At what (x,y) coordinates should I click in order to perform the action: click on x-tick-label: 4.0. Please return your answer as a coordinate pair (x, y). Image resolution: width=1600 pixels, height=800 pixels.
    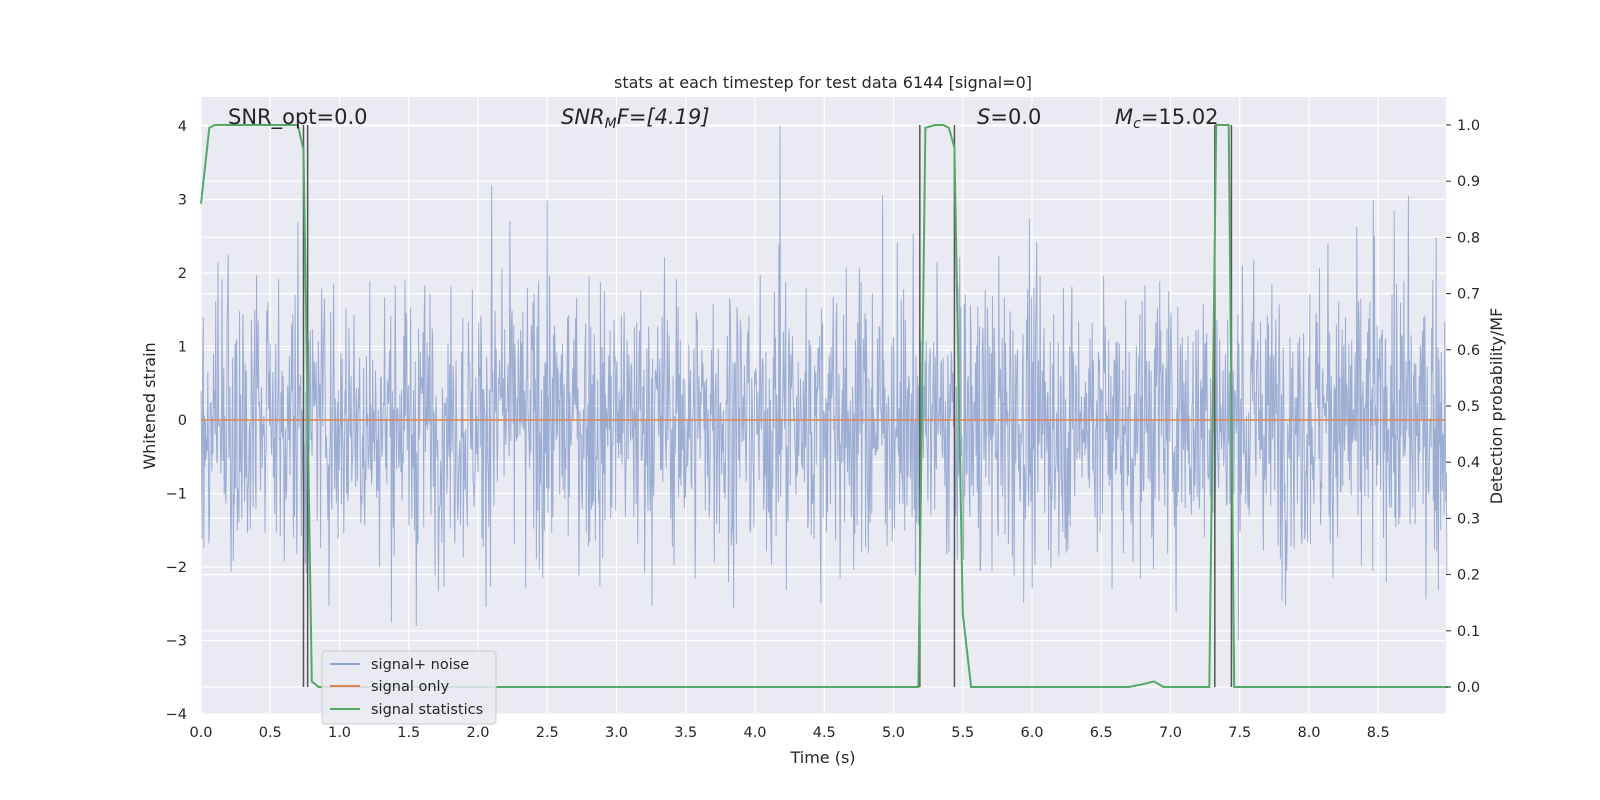
    Looking at the image, I should click on (754, 733).